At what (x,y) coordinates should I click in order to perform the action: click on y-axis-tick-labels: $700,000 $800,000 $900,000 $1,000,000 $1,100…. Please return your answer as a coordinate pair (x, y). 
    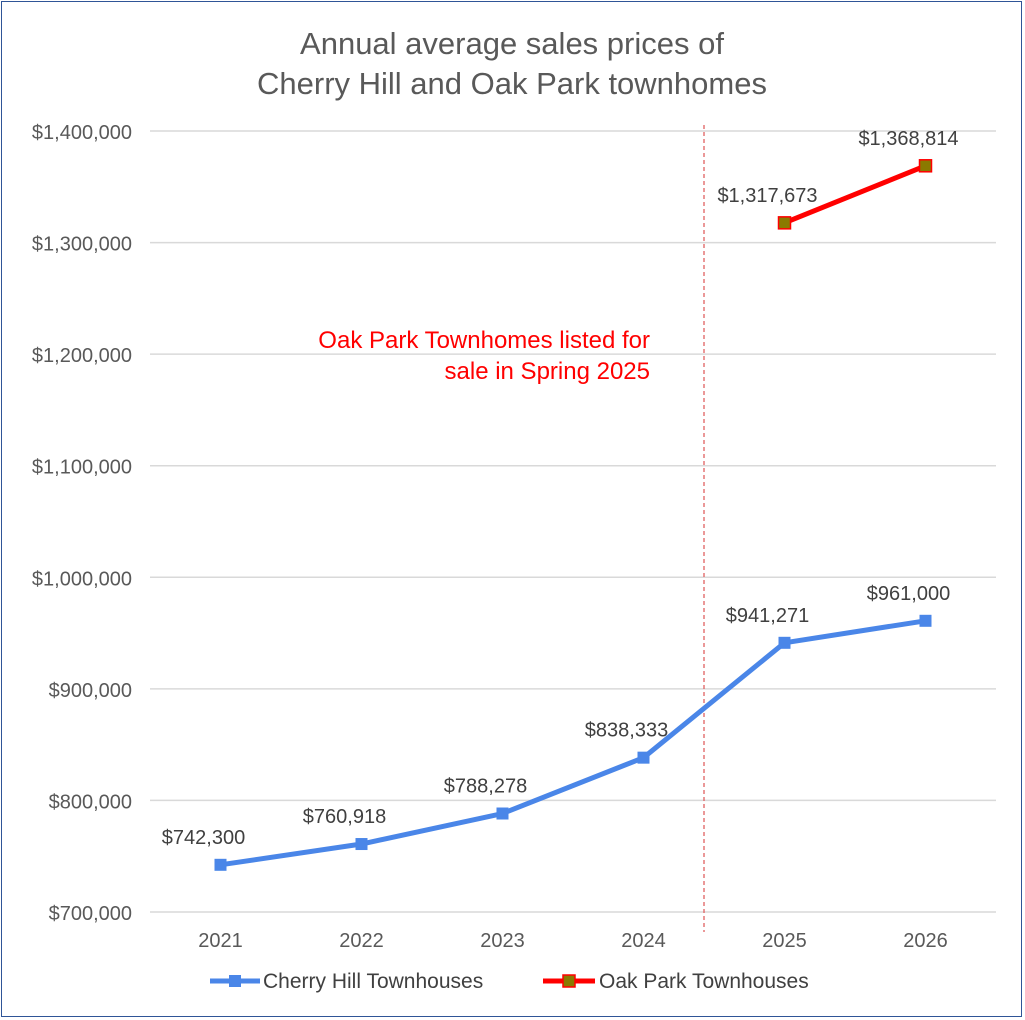
    Looking at the image, I should click on (82, 523).